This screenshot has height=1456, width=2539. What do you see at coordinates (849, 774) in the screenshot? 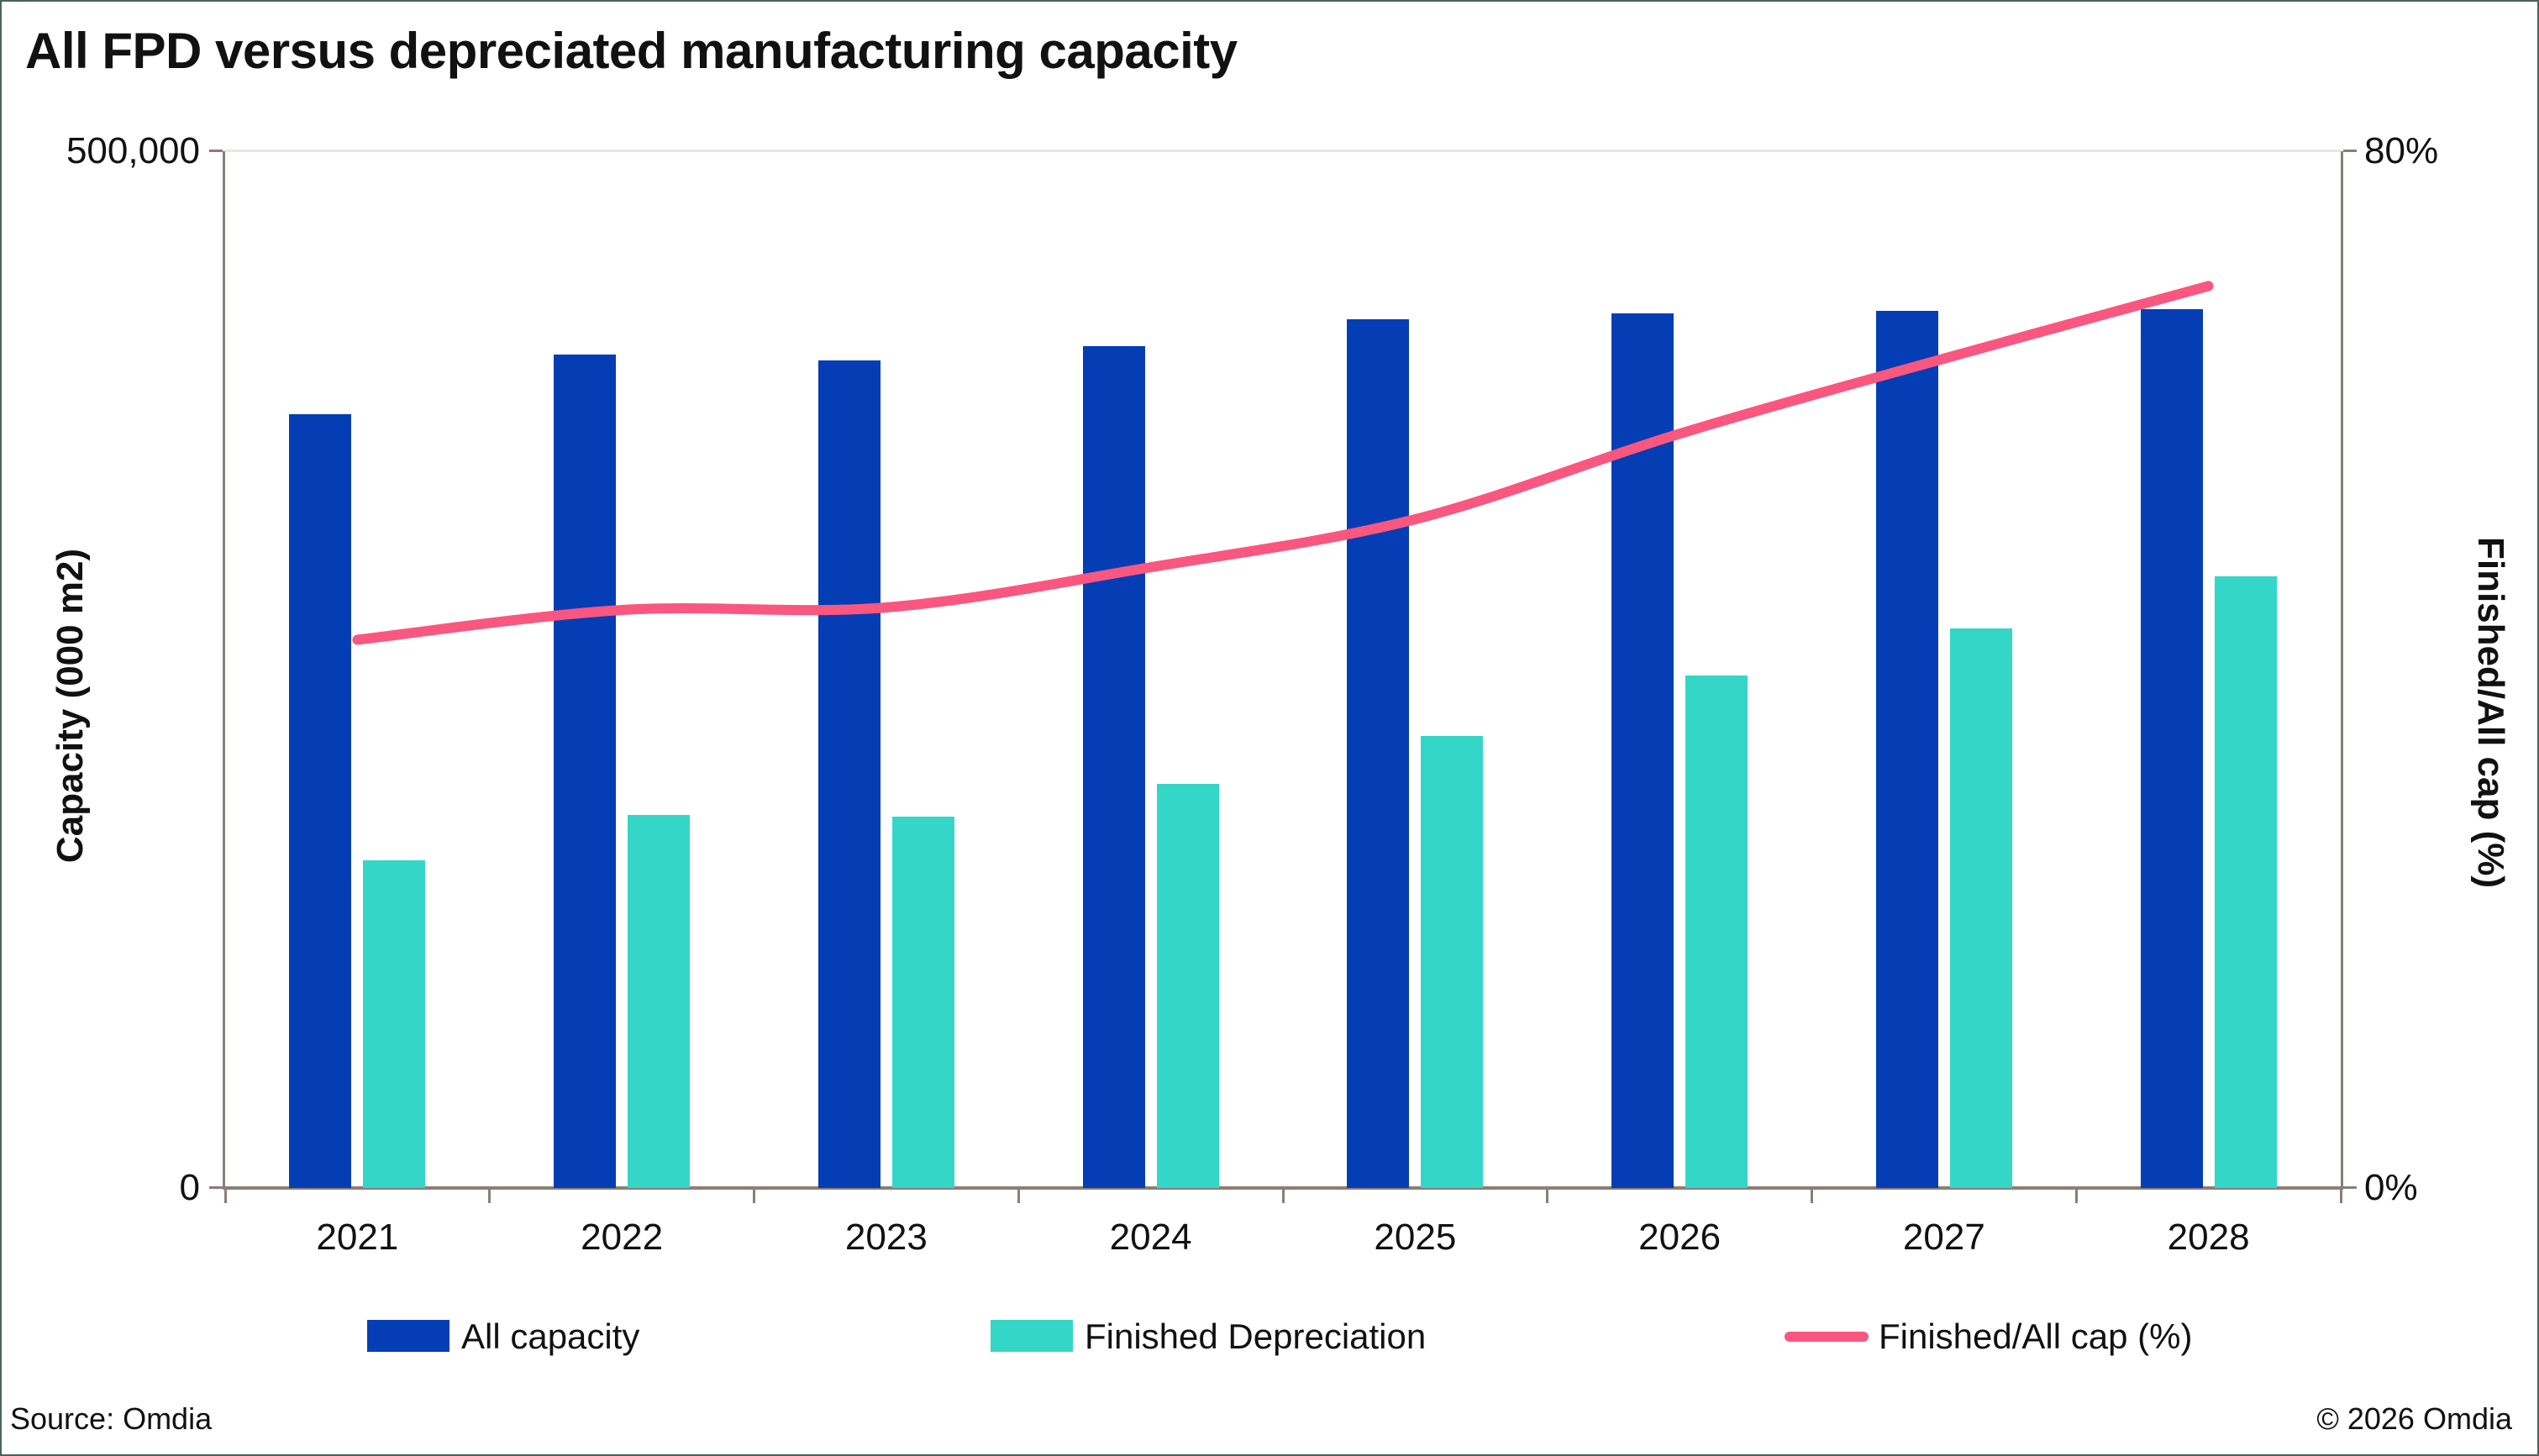
I see `bar-all-capacity-2023` at bounding box center [849, 774].